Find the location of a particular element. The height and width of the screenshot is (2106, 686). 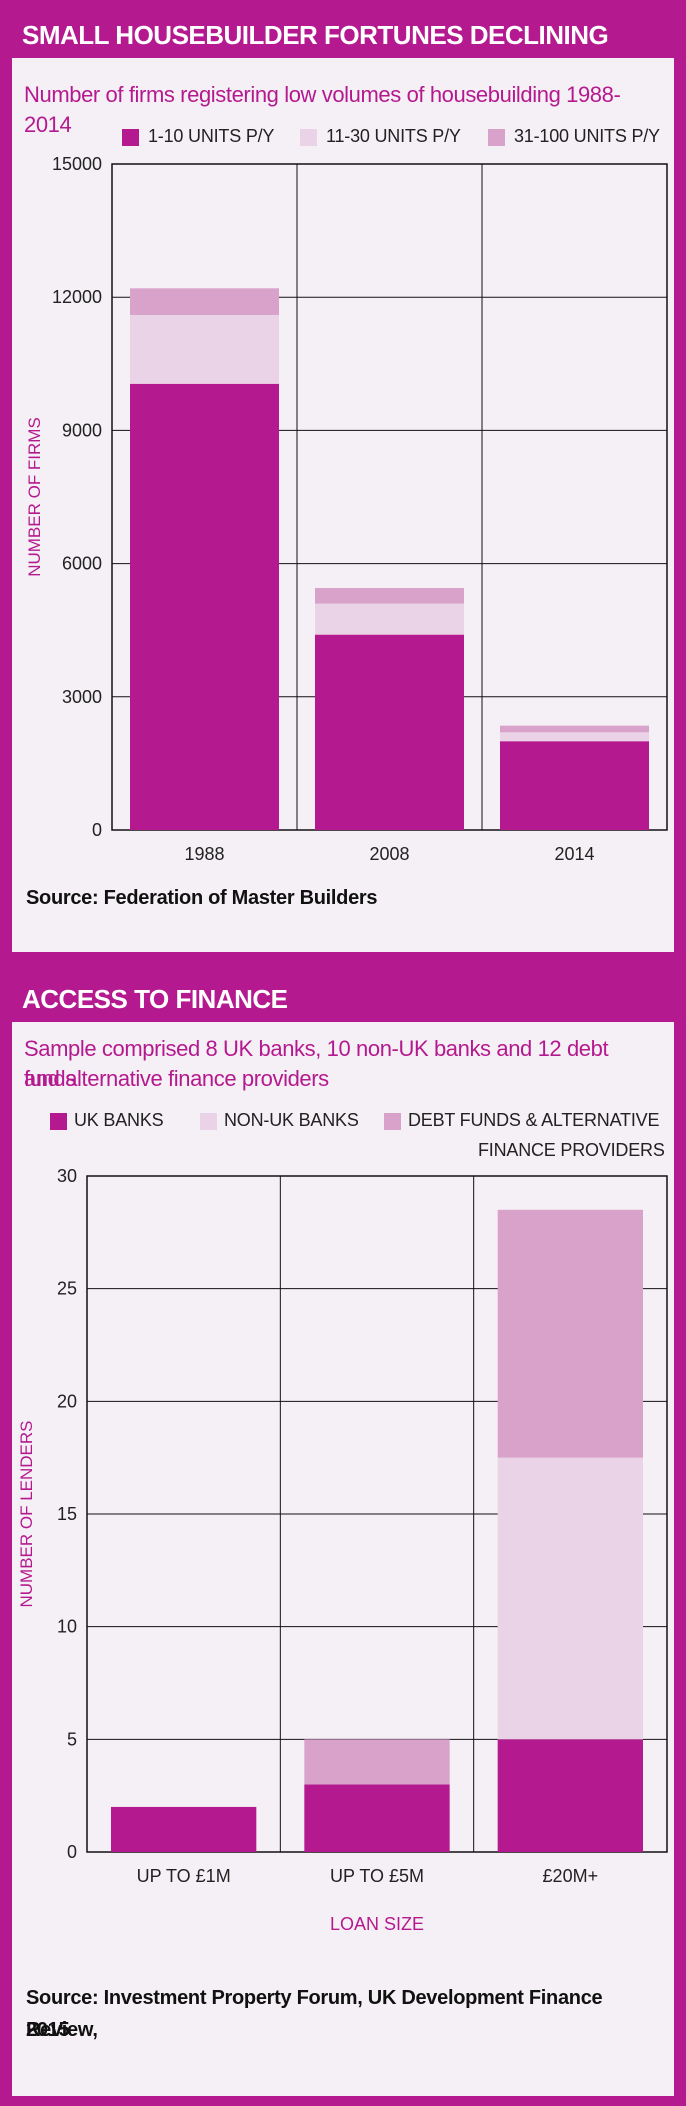

y-tick-label: 15 is located at coordinates (67, 1514).